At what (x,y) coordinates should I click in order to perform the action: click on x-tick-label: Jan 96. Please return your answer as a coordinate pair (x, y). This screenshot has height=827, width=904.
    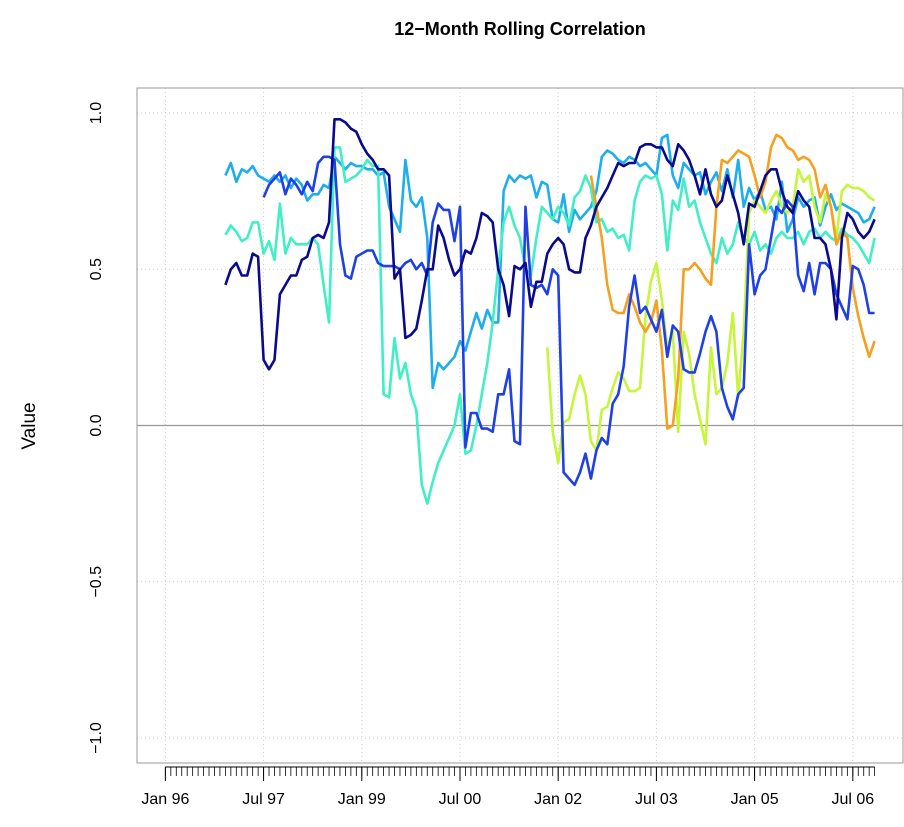
    Looking at the image, I should click on (165, 799).